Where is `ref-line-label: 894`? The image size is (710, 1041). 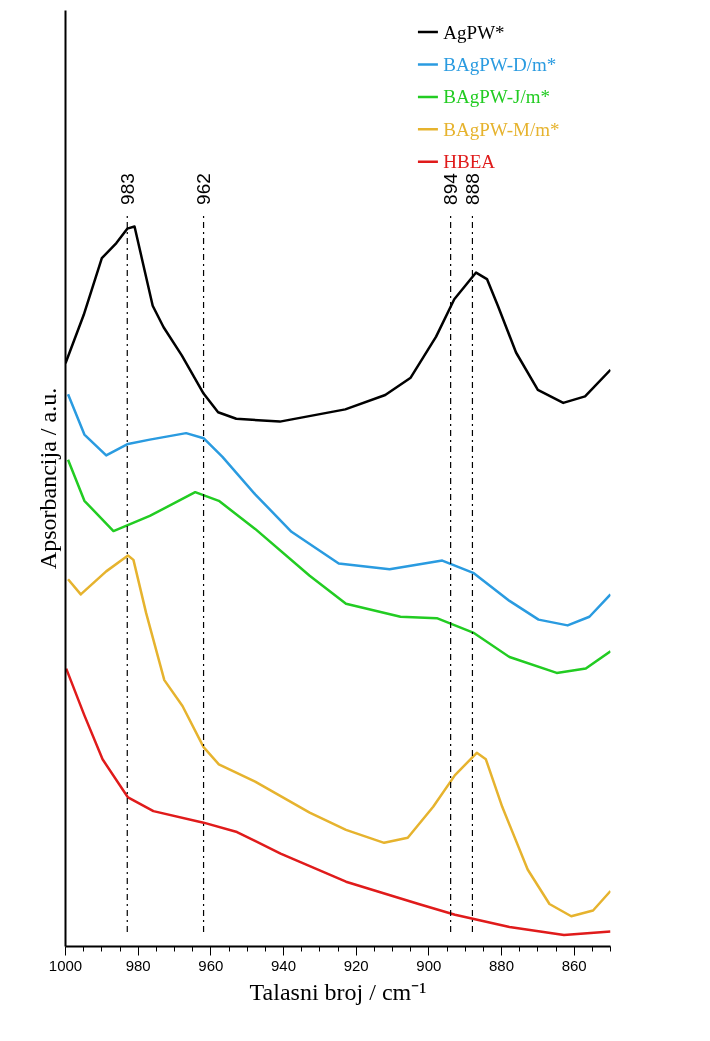
ref-line-label: 894 is located at coordinates (451, 188).